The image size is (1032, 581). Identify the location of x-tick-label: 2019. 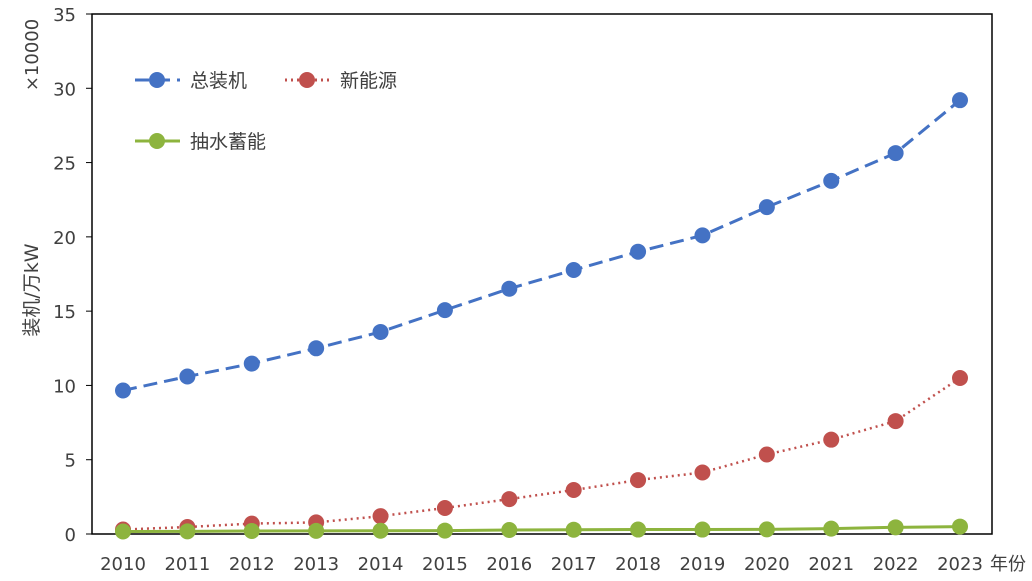
(703, 564).